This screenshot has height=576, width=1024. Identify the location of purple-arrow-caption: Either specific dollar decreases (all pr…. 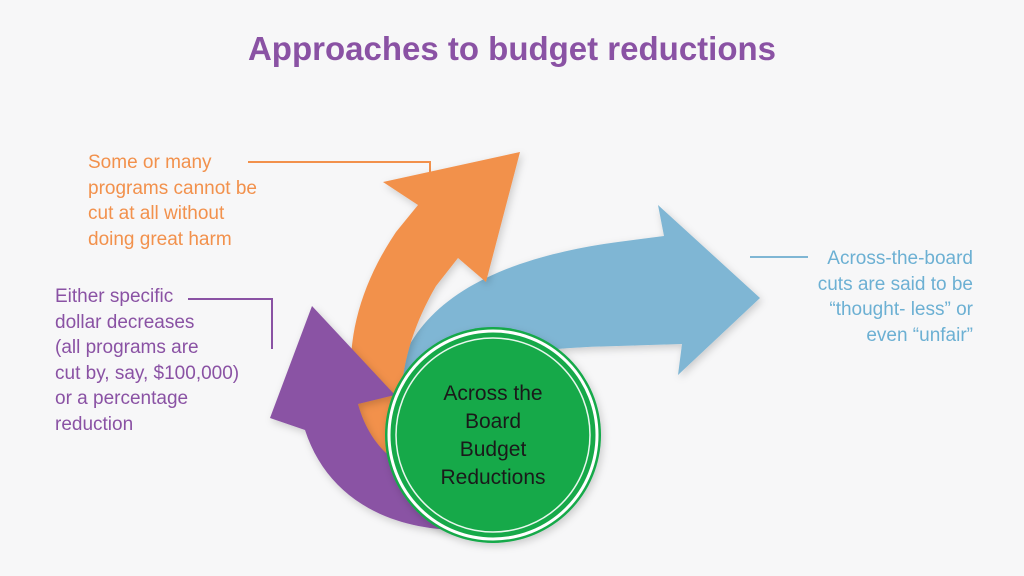
(147, 360).